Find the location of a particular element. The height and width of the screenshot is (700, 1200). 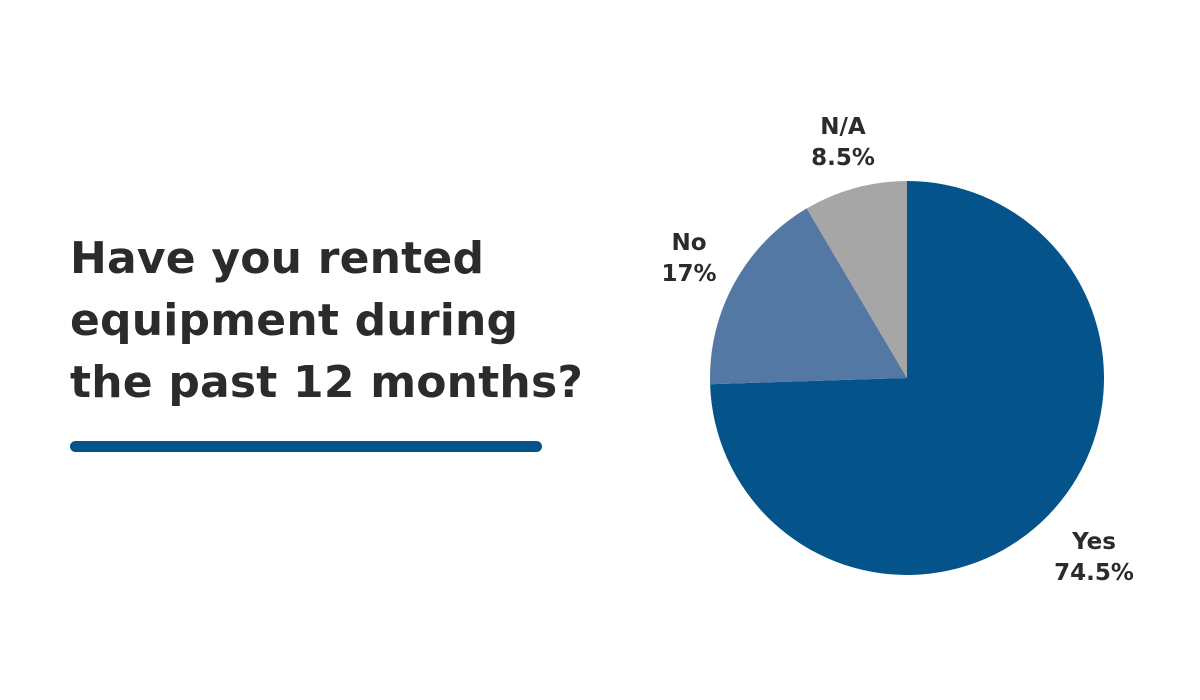

pie-slice-n-a is located at coordinates (856, 279).